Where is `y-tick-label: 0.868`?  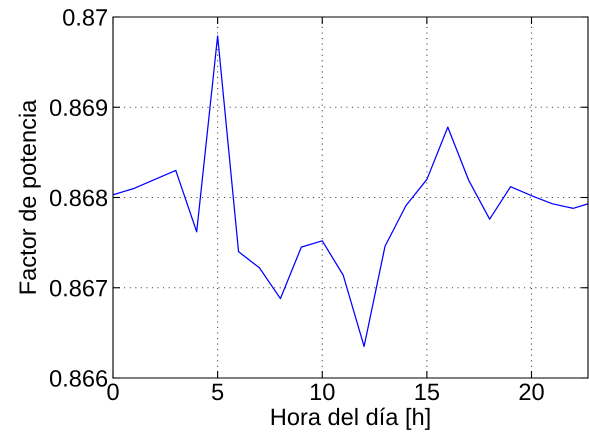
y-tick-label: 0.868 is located at coordinates (79, 198).